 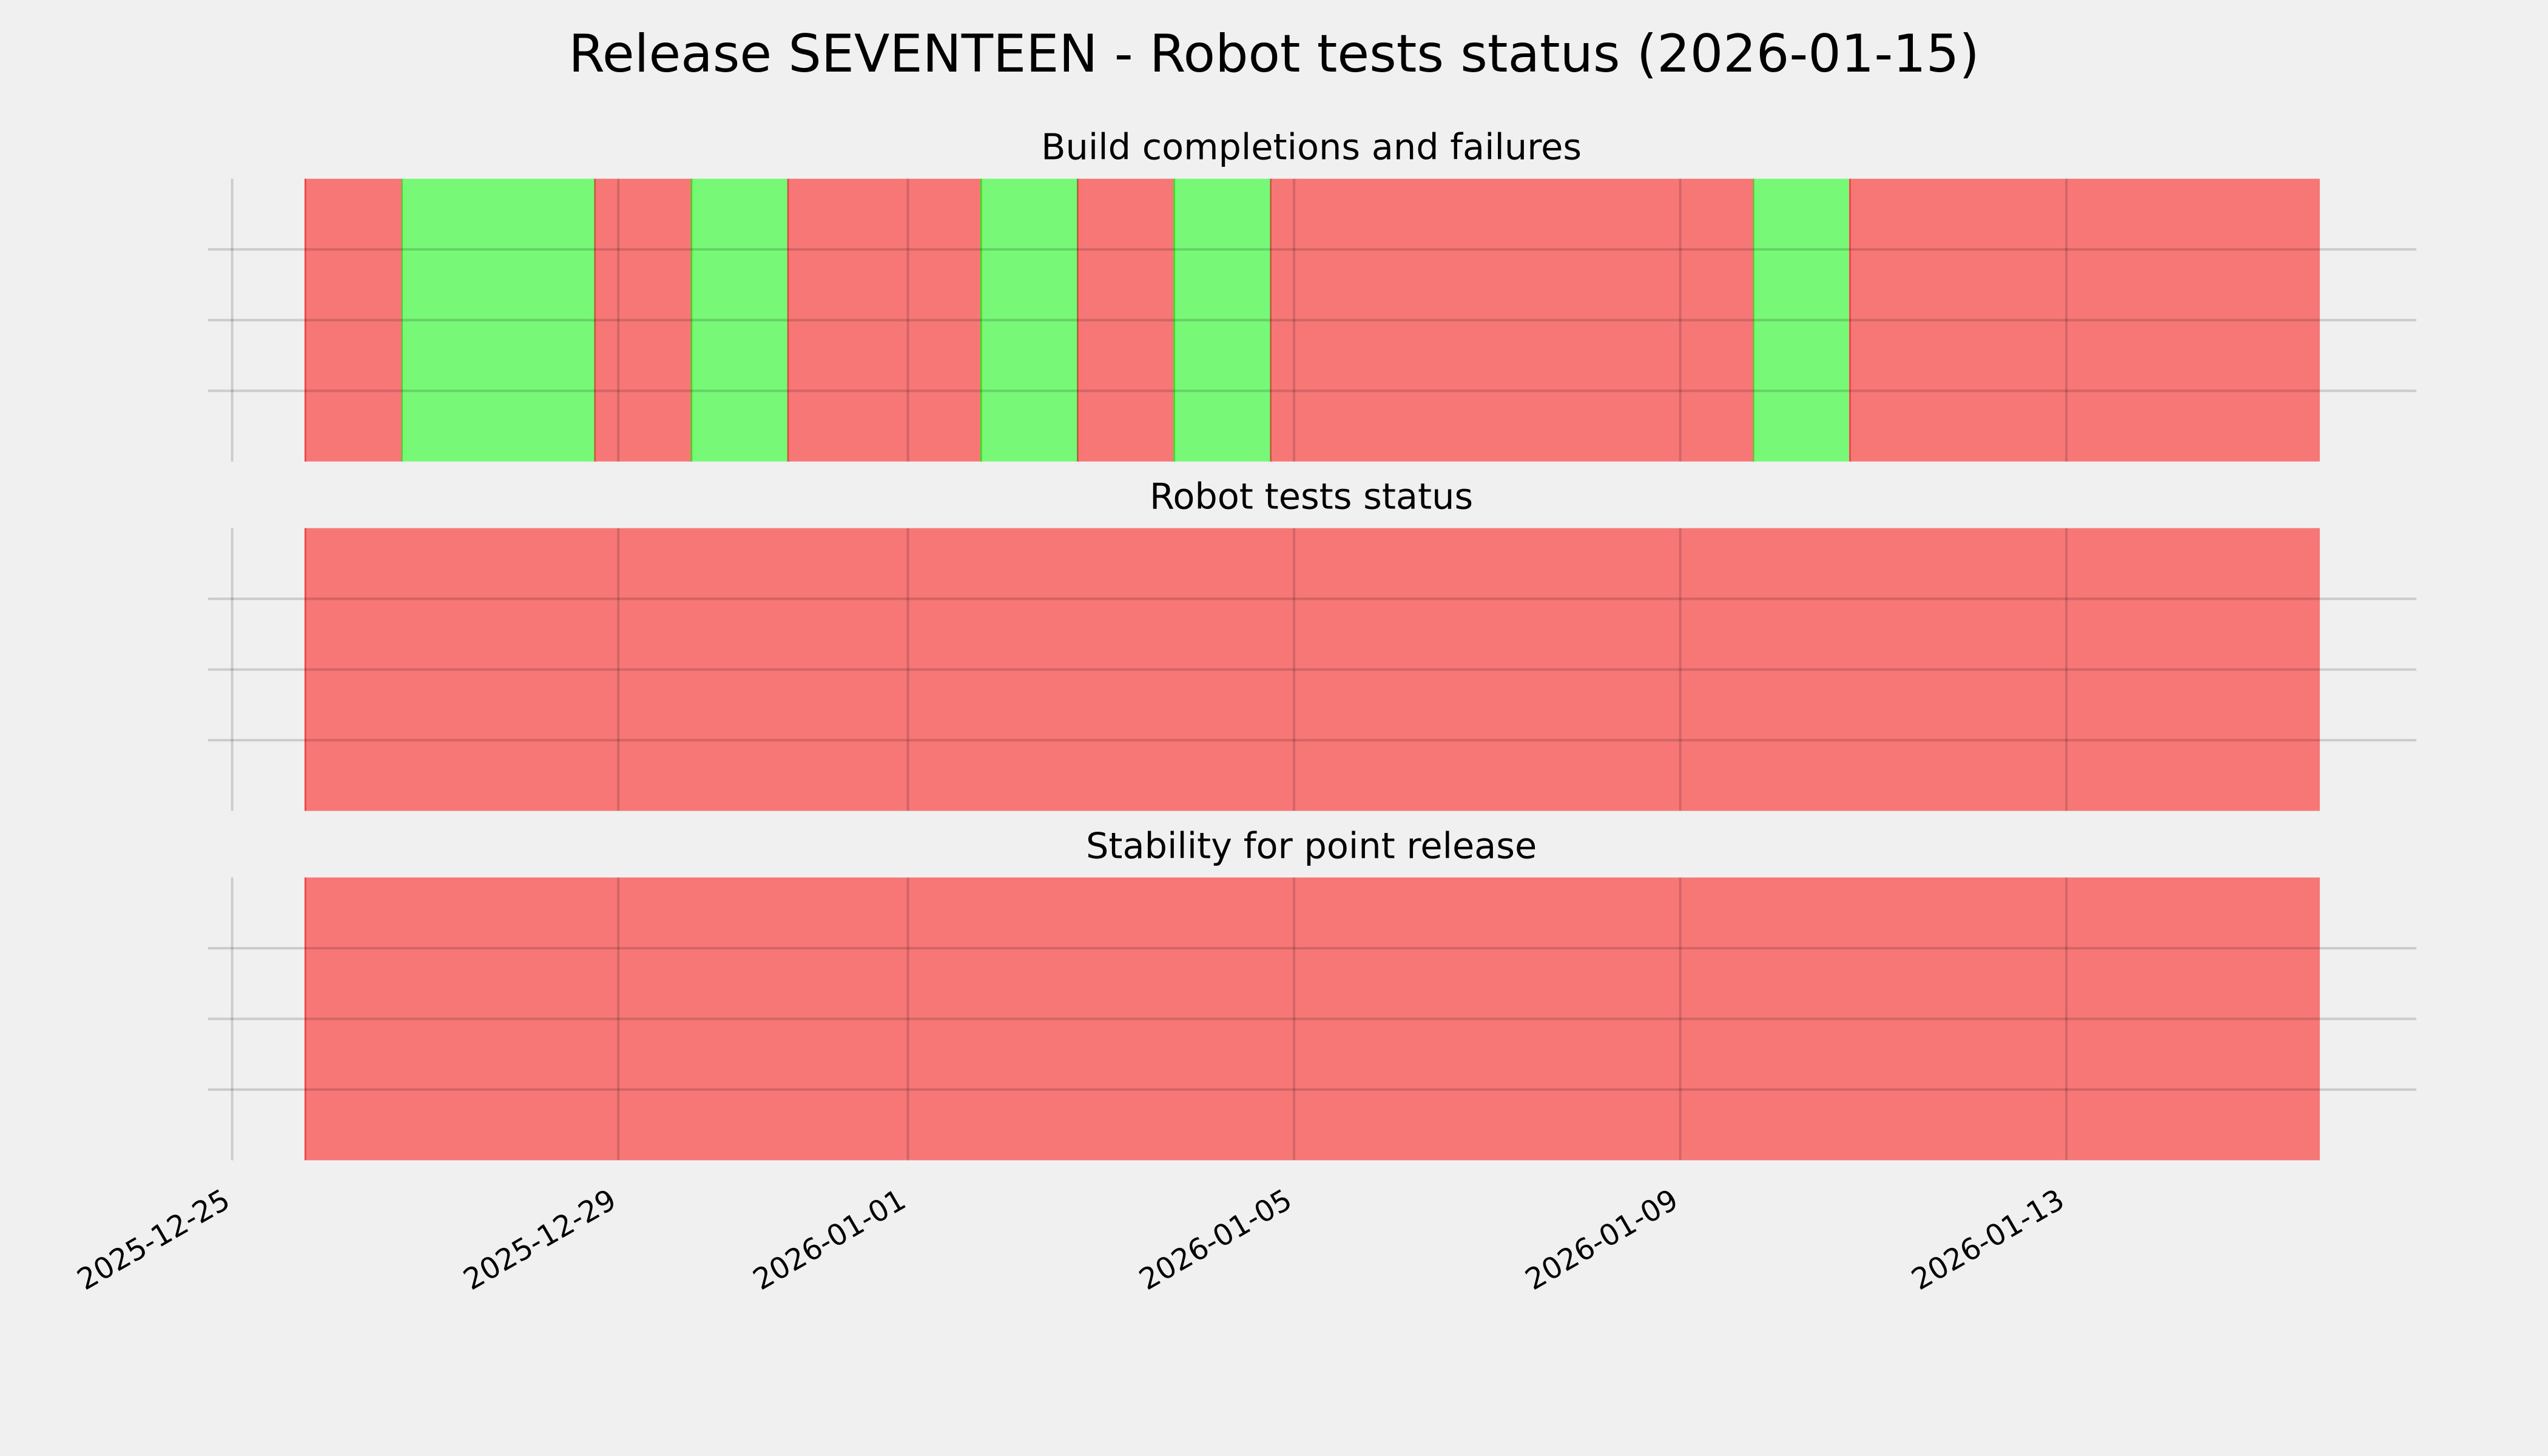 What do you see at coordinates (1311, 147) in the screenshot?
I see `panel-title: Build completions and failures` at bounding box center [1311, 147].